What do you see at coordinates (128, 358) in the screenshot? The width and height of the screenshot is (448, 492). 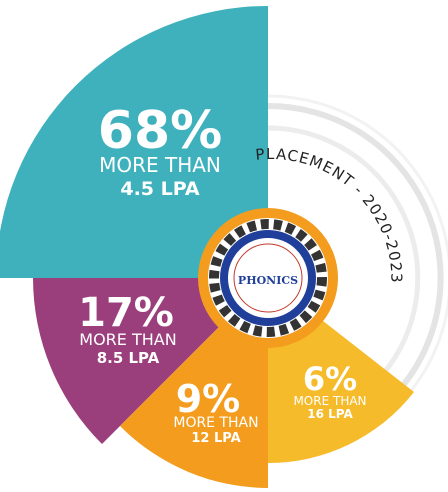 I see `segment-line2: 8.5 LPA` at bounding box center [128, 358].